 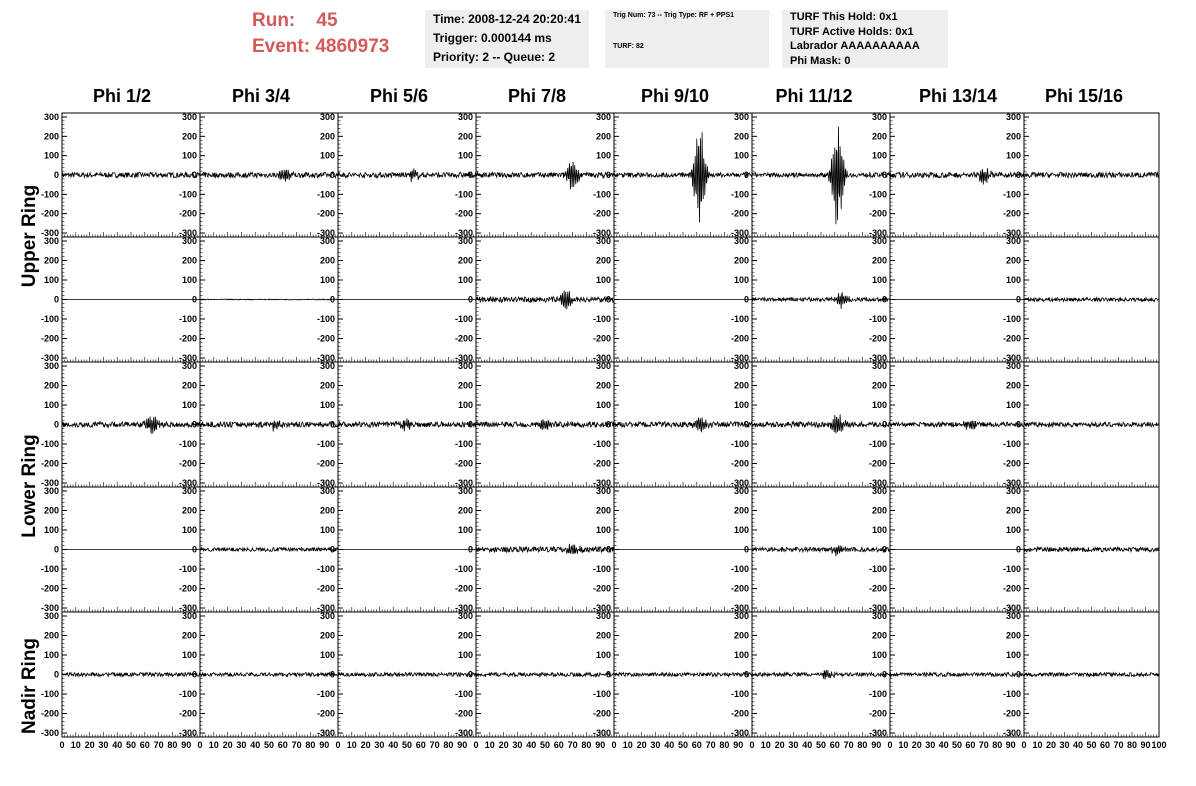 What do you see at coordinates (269, 745) in the screenshot?
I see `x-tick-label: 50` at bounding box center [269, 745].